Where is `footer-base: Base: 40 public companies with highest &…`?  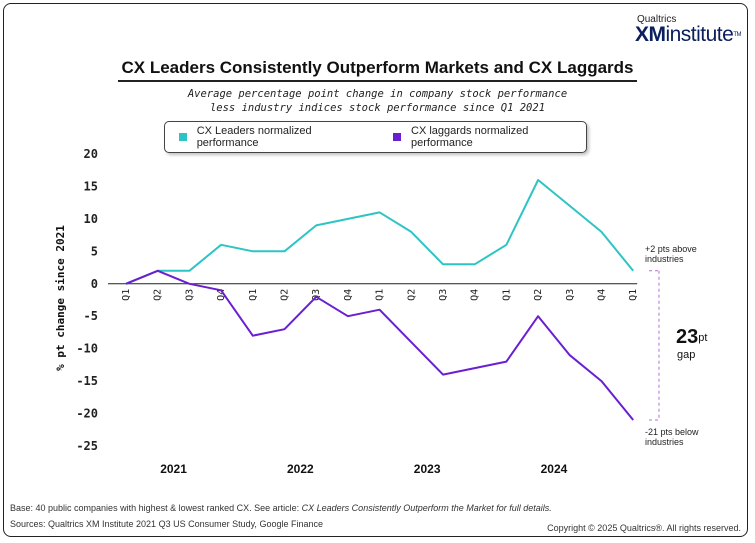
footer-base: Base: 40 public companies with highest &… is located at coordinates (281, 508).